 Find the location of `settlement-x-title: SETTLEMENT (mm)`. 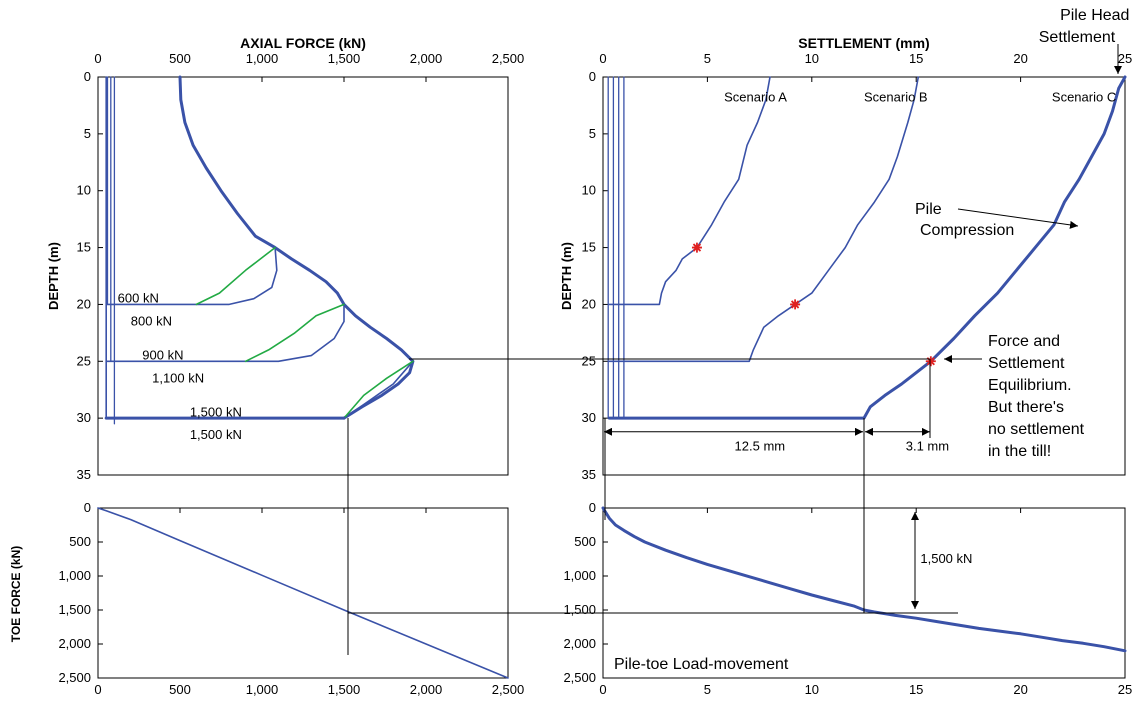

settlement-x-title: SETTLEMENT (mm) is located at coordinates (863, 43).